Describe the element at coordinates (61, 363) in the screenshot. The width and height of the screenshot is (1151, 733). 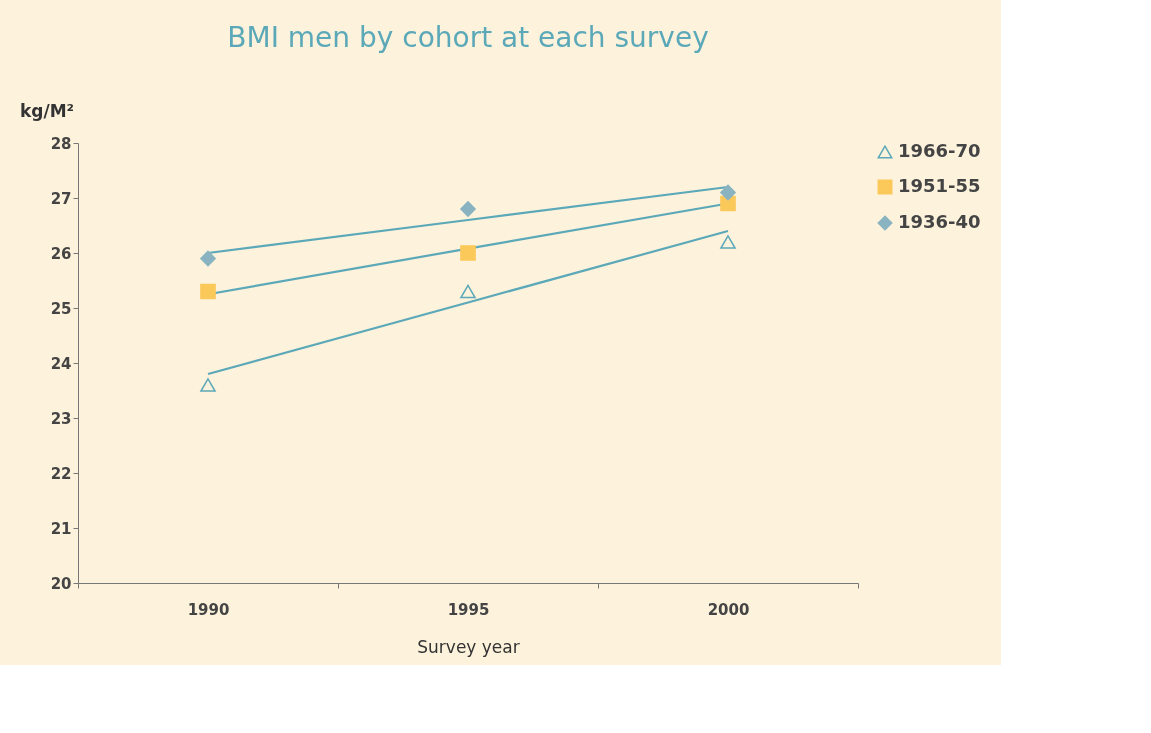
I see `y-tick-label: 24` at that location.